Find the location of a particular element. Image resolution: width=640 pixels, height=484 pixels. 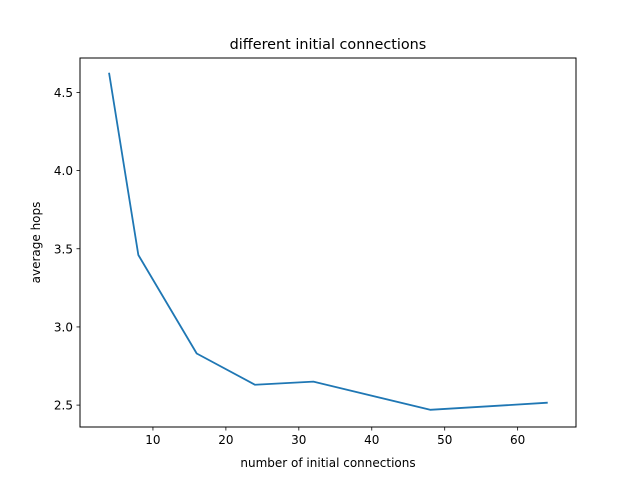

x-axis-label: number of initial connections is located at coordinates (327, 463).